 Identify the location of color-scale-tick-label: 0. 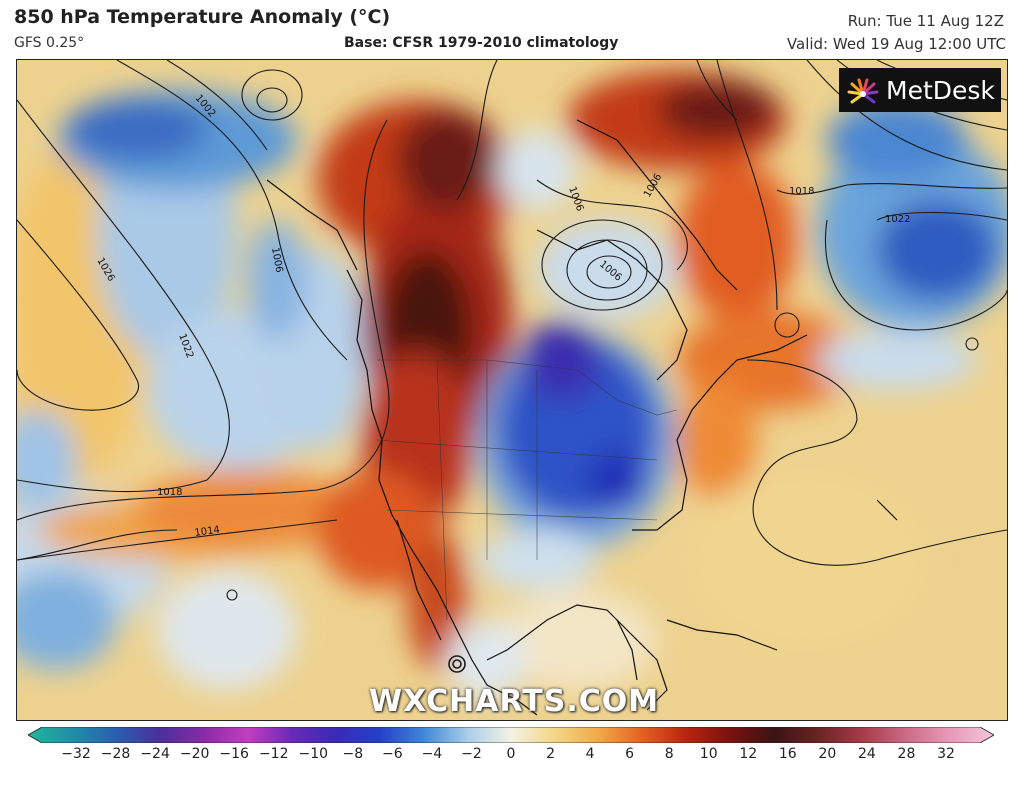
(511, 754).